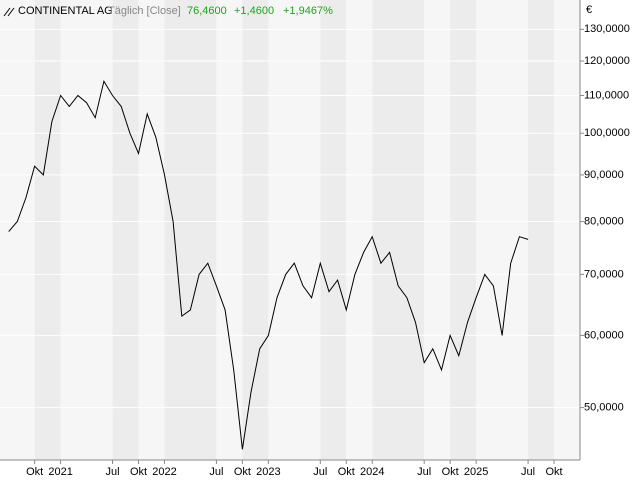  What do you see at coordinates (589, 10) in the screenshot?
I see `currency: €` at bounding box center [589, 10].